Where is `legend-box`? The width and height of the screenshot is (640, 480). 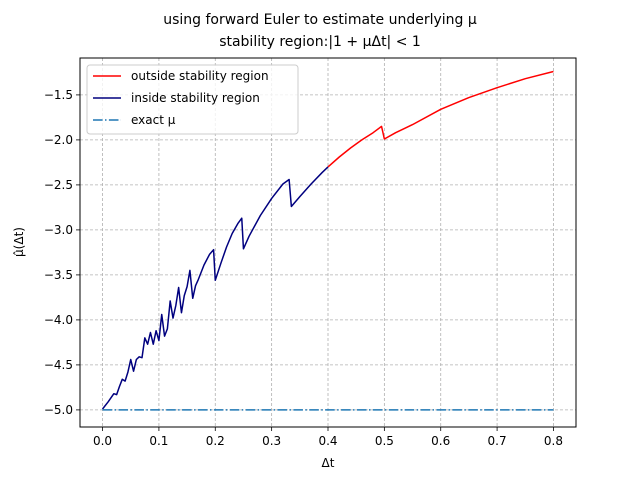
legend-box is located at coordinates (192, 99).